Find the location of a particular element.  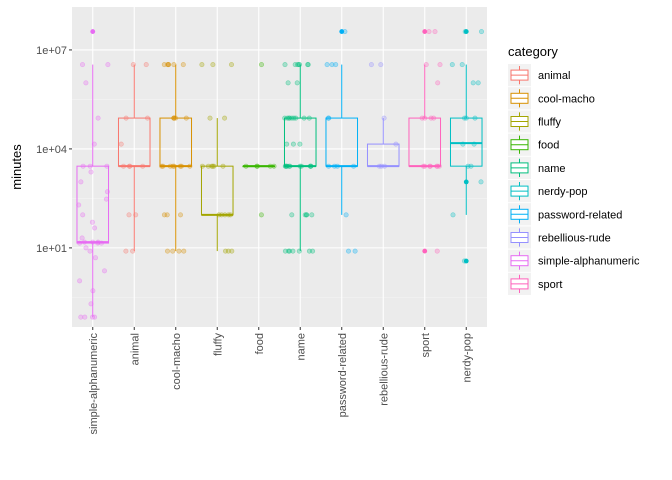

legend-label: sport is located at coordinates (550, 285).